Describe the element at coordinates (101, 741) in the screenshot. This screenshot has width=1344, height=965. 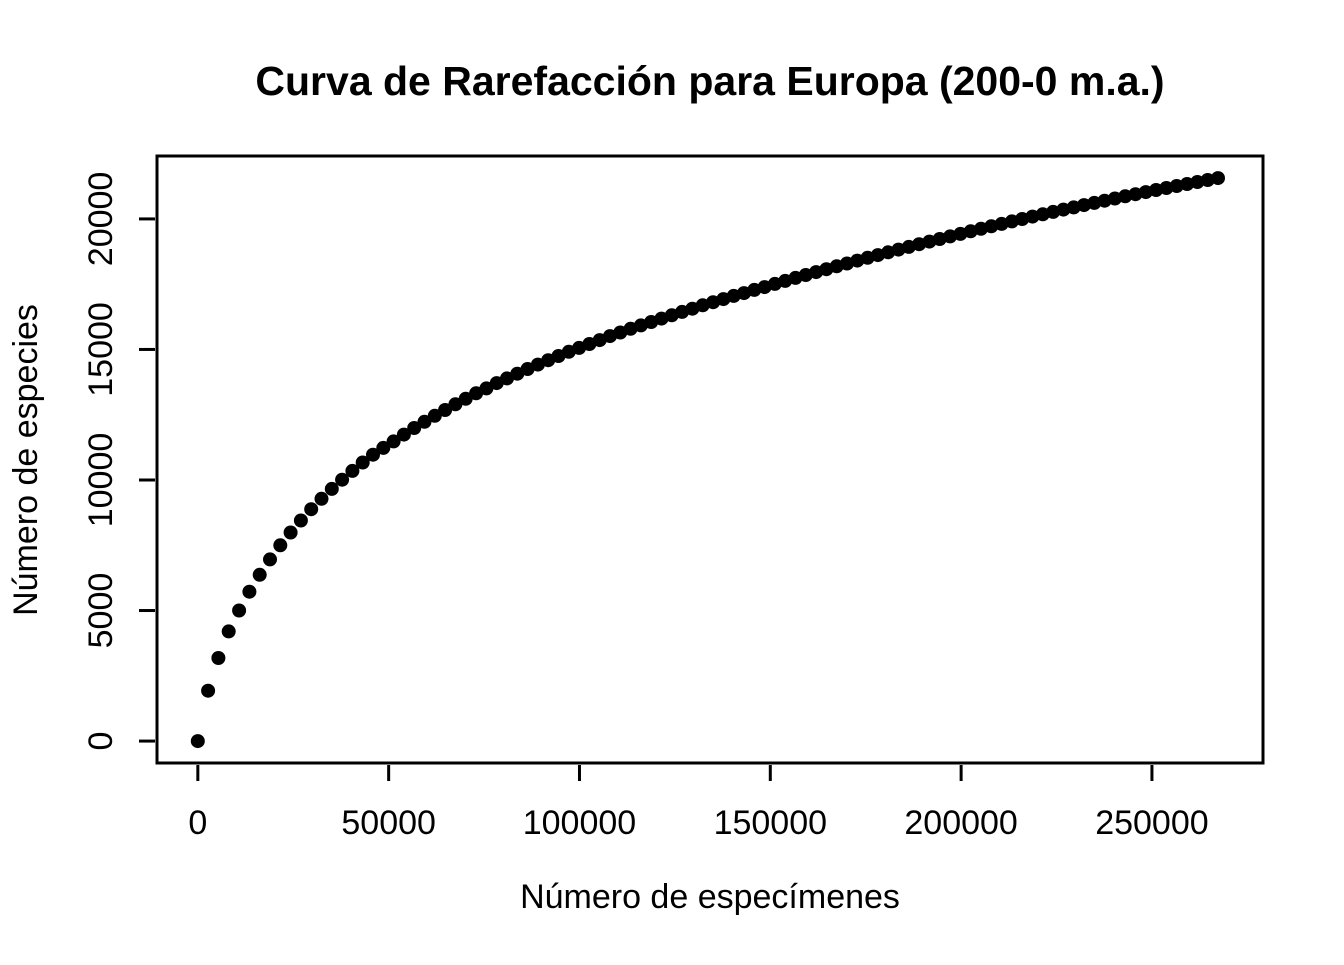
I see `y-tick-label: 0` at that location.